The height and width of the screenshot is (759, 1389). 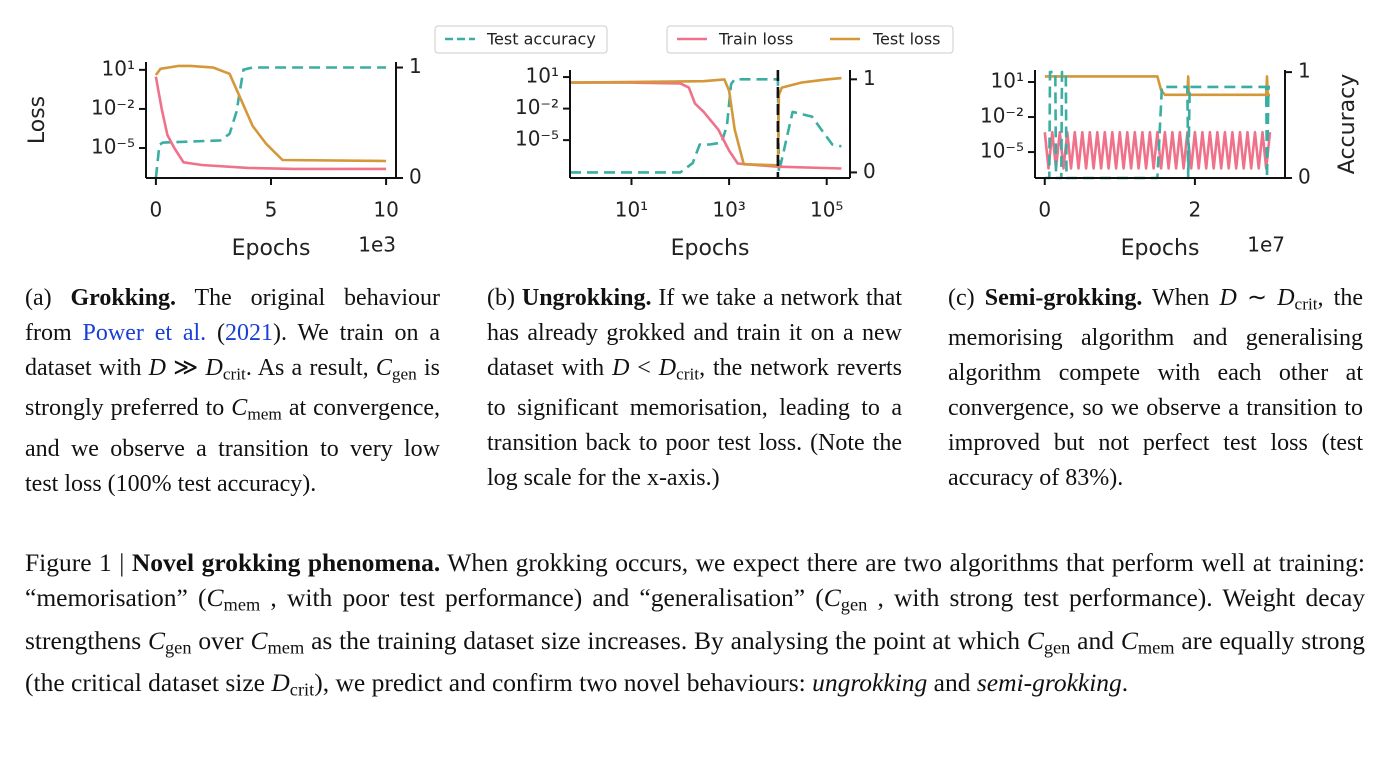 I want to click on x-tick-label: 2, so click(x=1195, y=210).